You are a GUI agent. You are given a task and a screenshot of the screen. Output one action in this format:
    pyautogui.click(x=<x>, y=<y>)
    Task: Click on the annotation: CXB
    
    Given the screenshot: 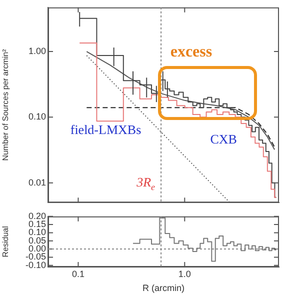 What is the action you would take?
    pyautogui.click(x=224, y=139)
    